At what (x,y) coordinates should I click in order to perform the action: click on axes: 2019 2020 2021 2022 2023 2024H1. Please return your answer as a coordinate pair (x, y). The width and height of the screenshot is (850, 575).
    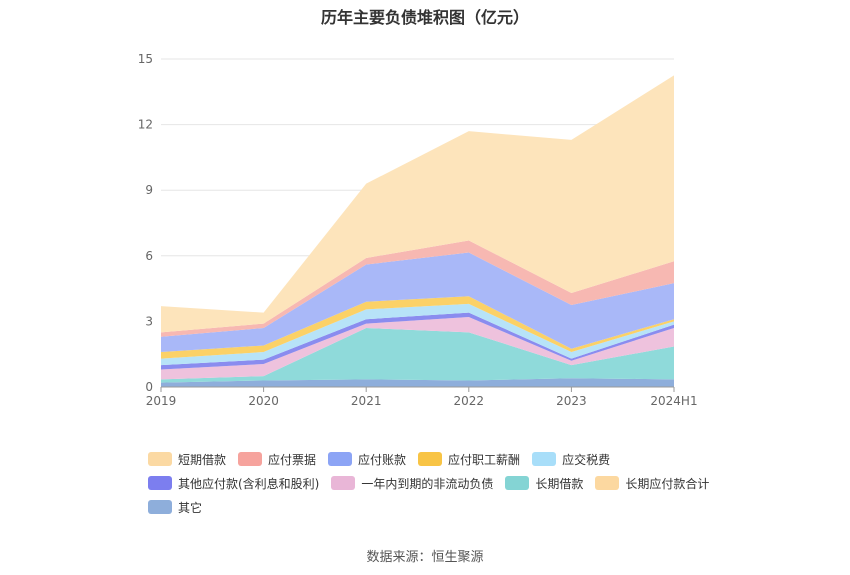
    Looking at the image, I should click on (422, 397).